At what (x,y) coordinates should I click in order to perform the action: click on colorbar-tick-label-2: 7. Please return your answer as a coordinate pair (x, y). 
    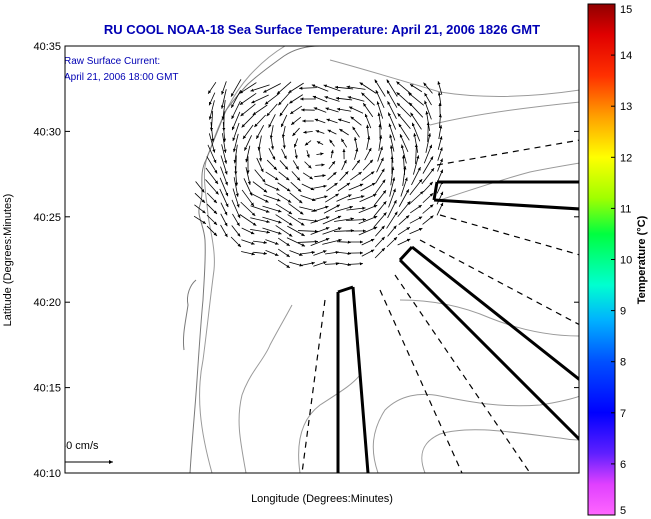
    Looking at the image, I should click on (623, 414).